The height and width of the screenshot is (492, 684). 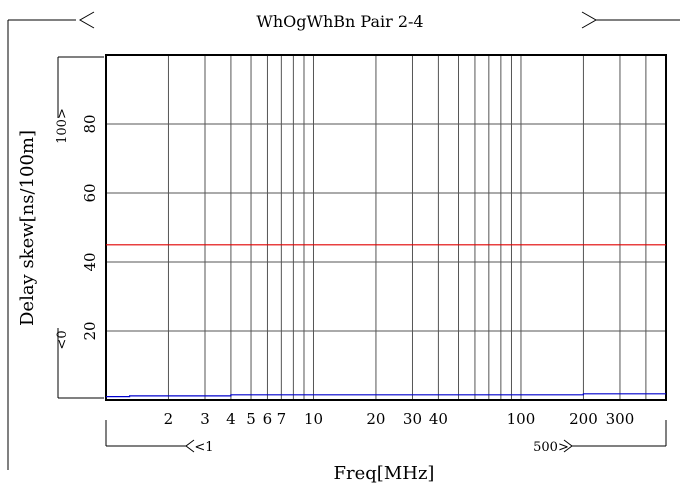 What do you see at coordinates (90, 123) in the screenshot?
I see `y-tick-label: 80` at bounding box center [90, 123].